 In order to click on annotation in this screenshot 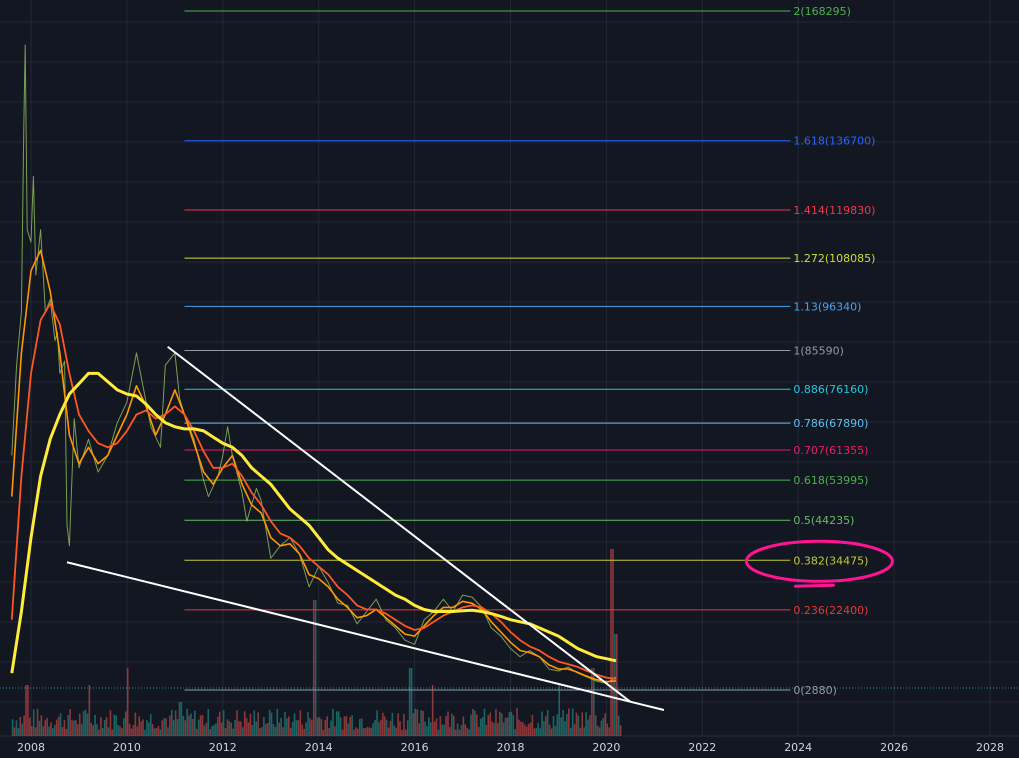, I will do `click(819, 563)`.